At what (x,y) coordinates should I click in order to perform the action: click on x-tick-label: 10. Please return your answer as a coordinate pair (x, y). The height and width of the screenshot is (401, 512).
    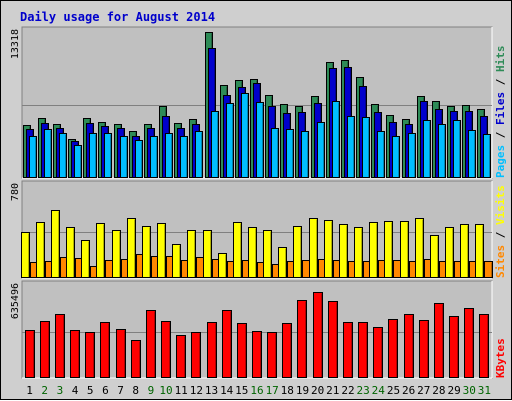
    Looking at the image, I should click on (165, 390).